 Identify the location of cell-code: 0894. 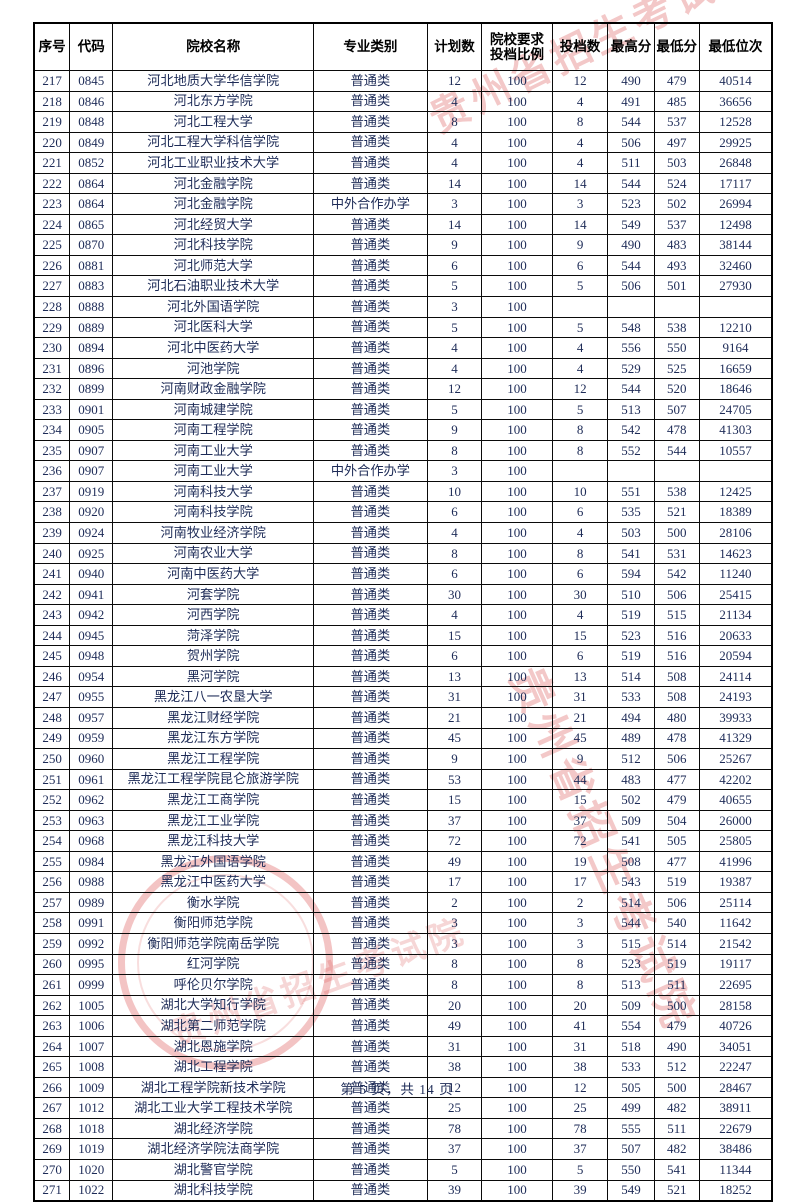
(91, 348).